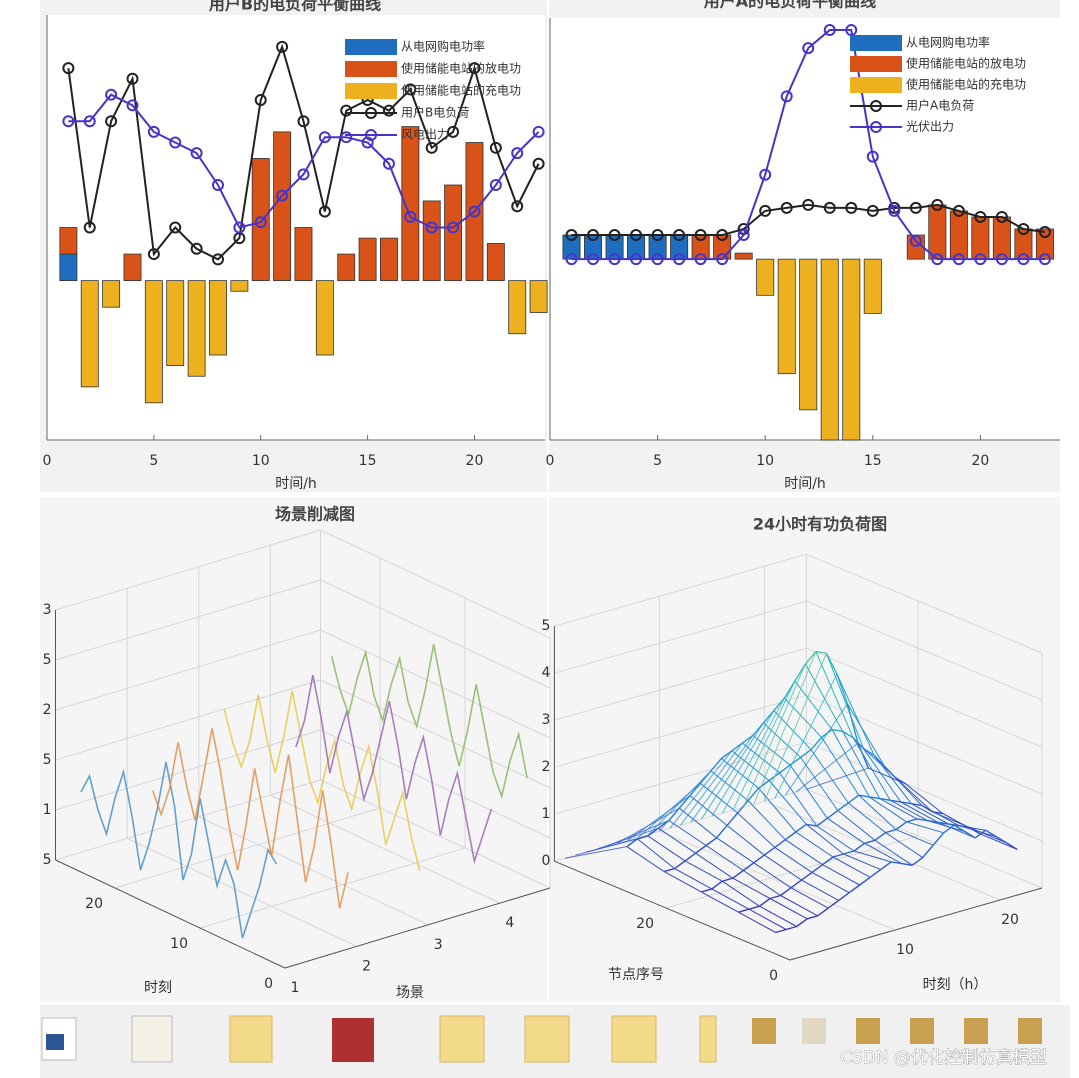 The height and width of the screenshot is (1078, 1079). Describe the element at coordinates (980, 461) in the screenshot. I see `x-tick-label: 20` at that location.